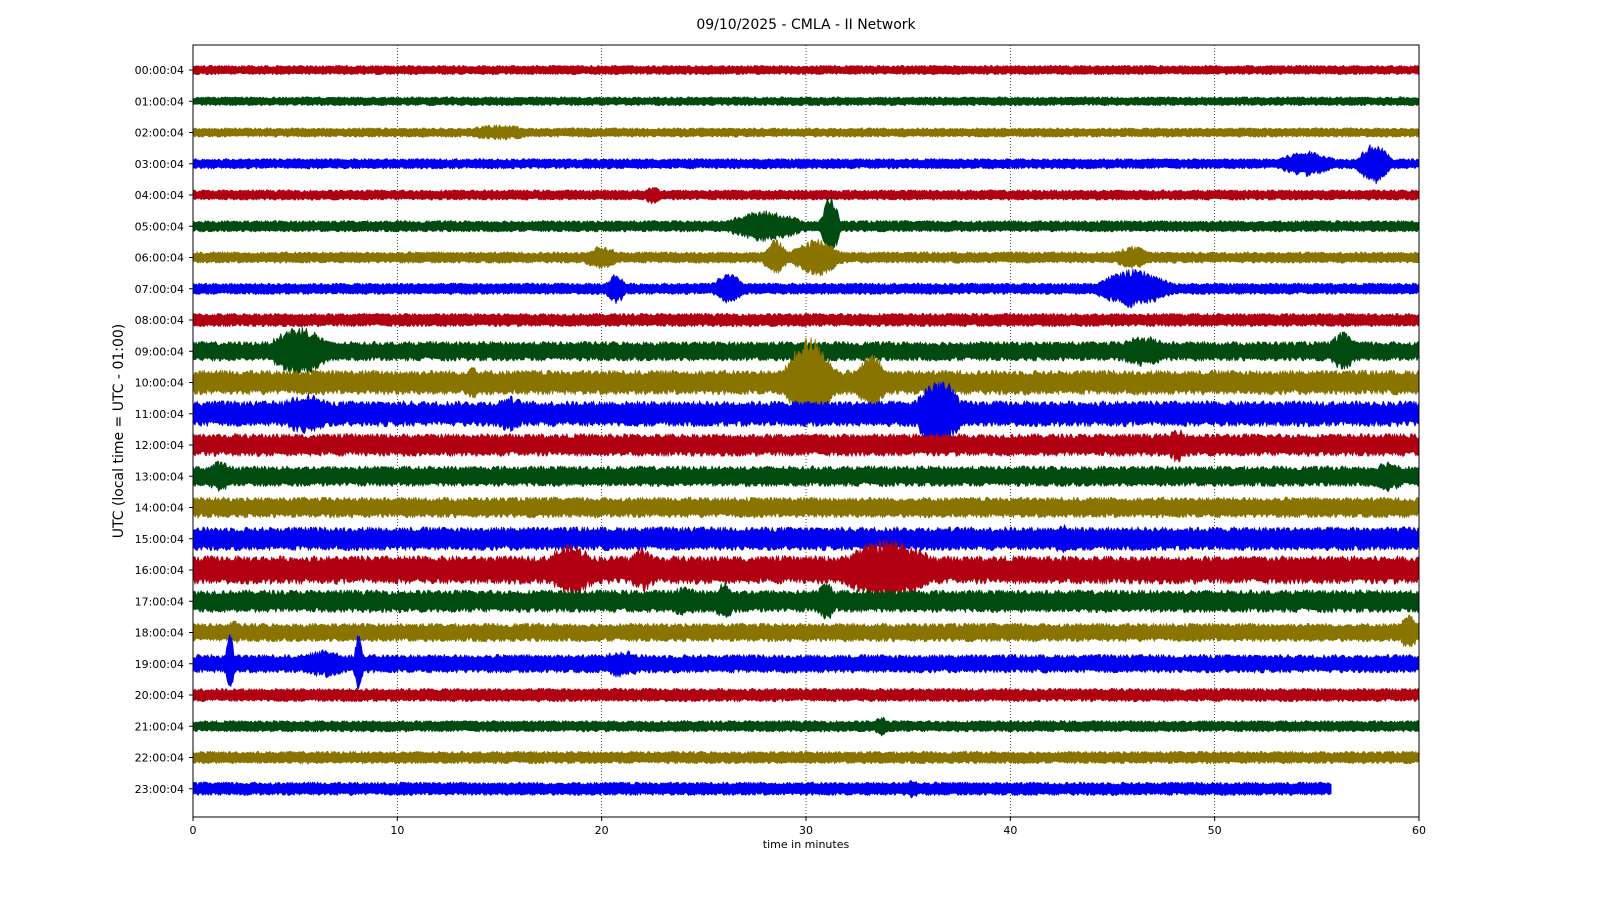 The height and width of the screenshot is (900, 1600). Describe the element at coordinates (159, 445) in the screenshot. I see `y-tick-label: 12:00:04` at that location.